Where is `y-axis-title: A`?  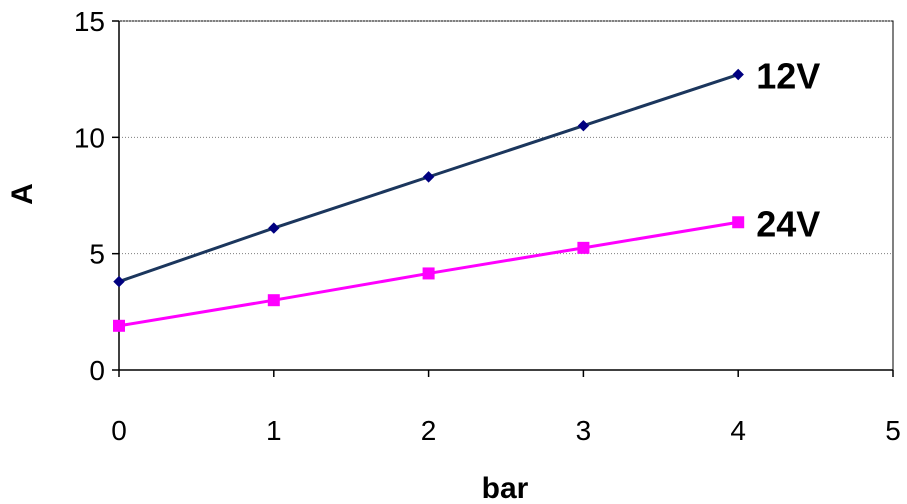
y-axis-title: A is located at coordinates (22, 194).